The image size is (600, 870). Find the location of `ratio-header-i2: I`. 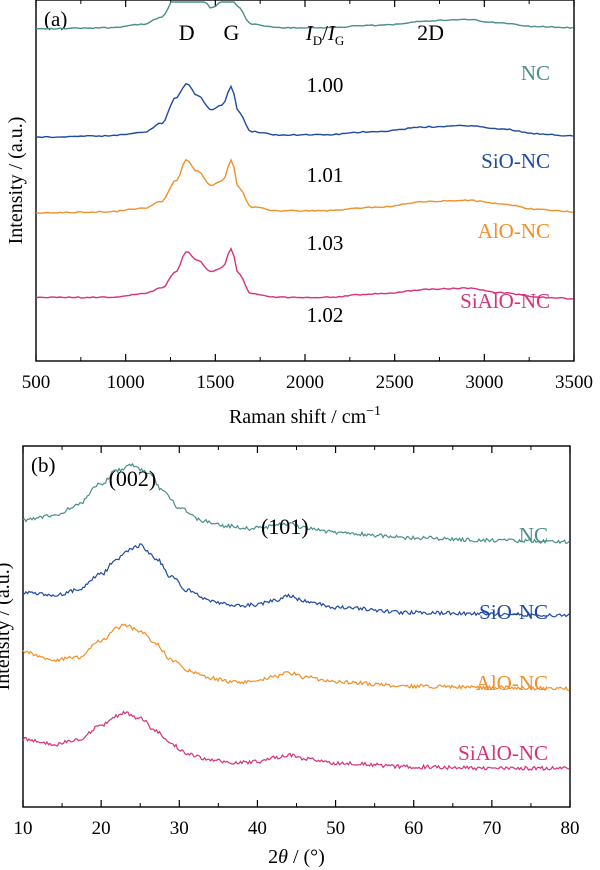

ratio-header-i2: I is located at coordinates (331, 33).